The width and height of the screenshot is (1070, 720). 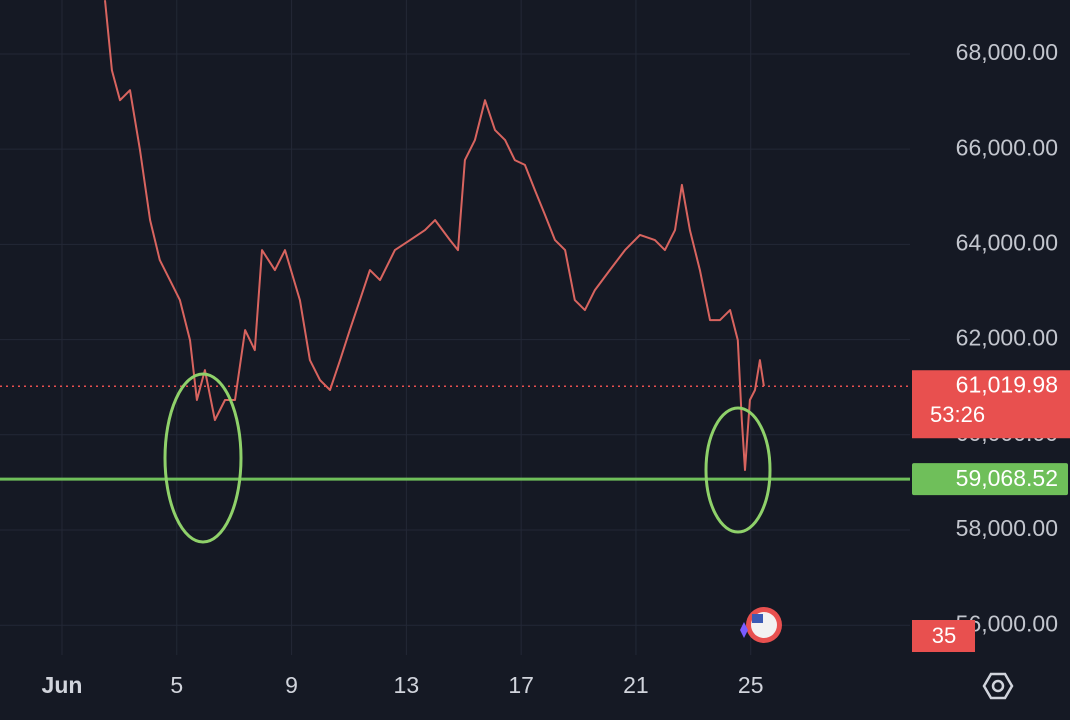 What do you see at coordinates (744, 630) in the screenshot?
I see `spark-icon` at bounding box center [744, 630].